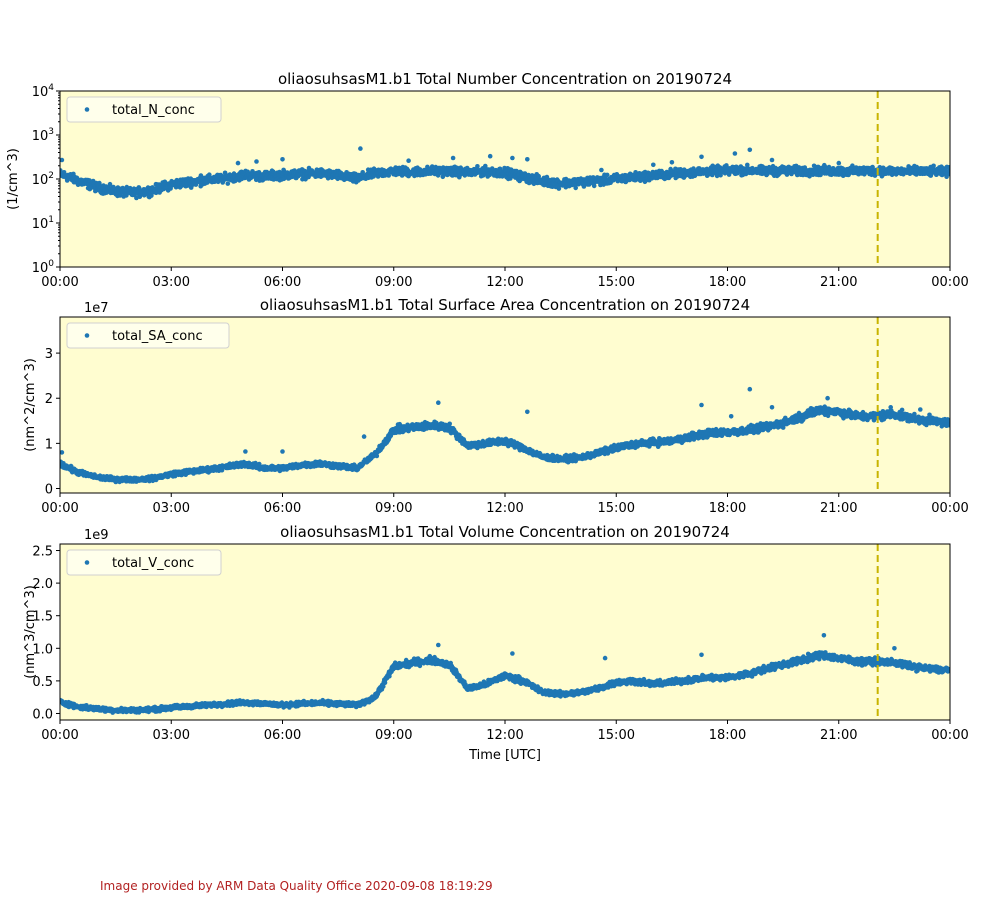  Describe the element at coordinates (282, 282) in the screenshot. I see `x-tick-label: 06:00` at that location.